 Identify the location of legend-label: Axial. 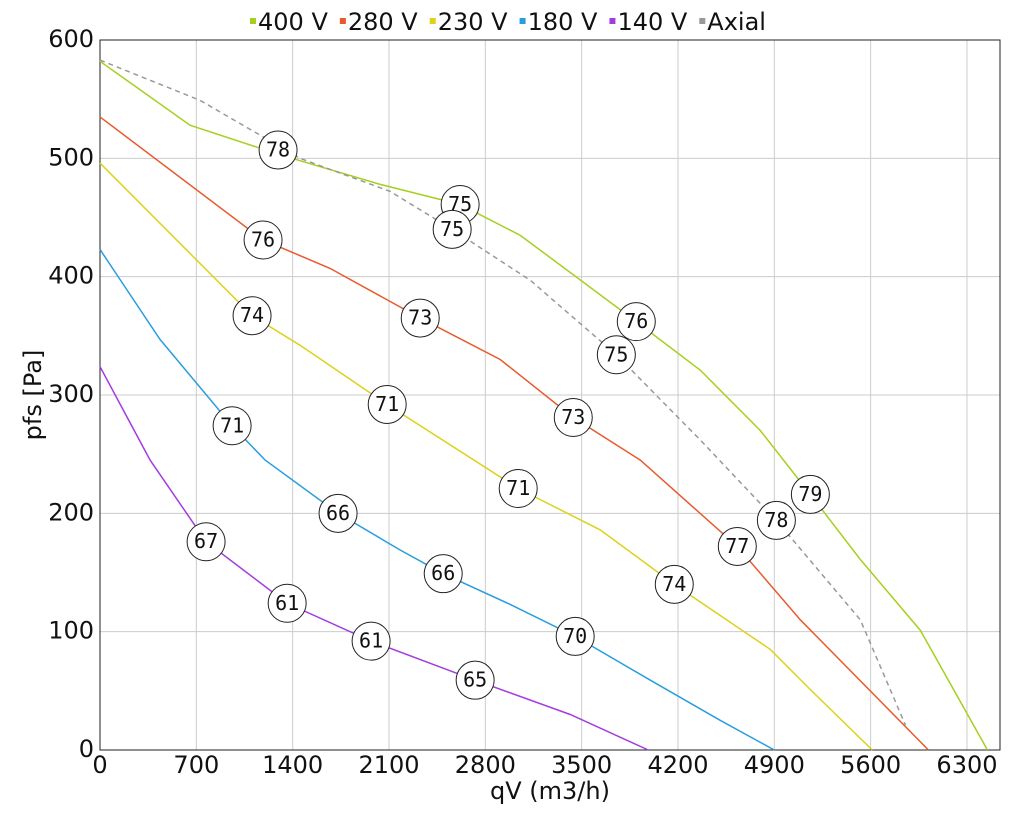
(736, 22).